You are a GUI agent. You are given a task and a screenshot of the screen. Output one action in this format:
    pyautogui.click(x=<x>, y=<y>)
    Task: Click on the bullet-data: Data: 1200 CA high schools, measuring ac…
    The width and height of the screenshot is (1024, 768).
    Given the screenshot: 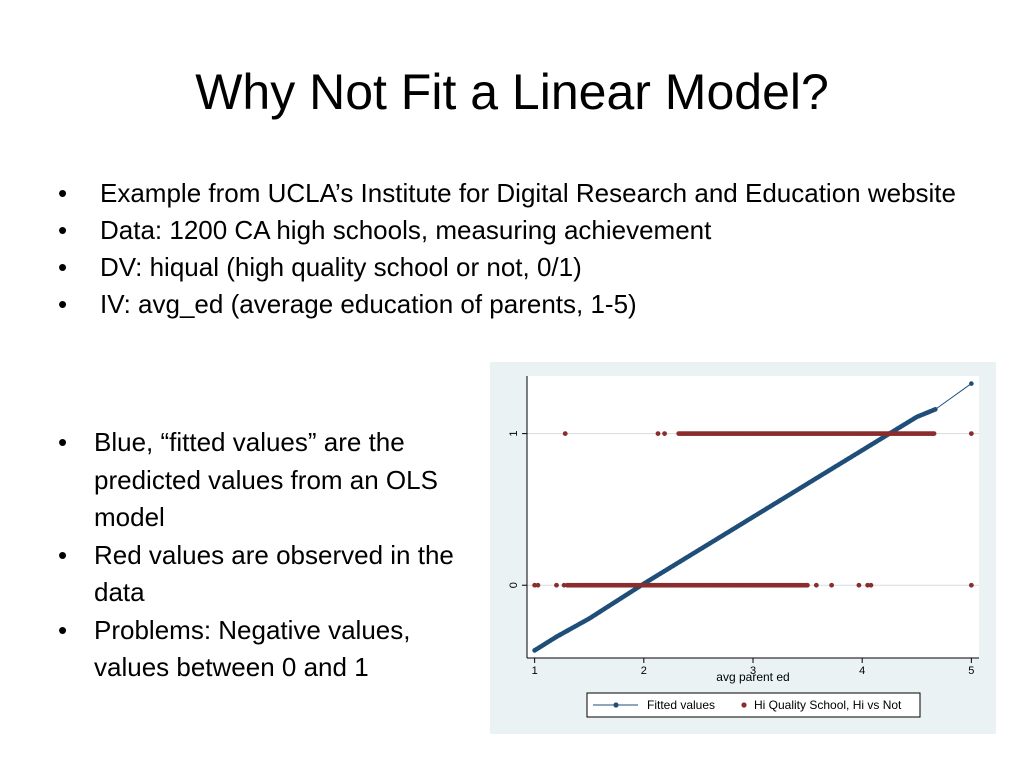 What is the action you would take?
    pyautogui.click(x=508, y=230)
    